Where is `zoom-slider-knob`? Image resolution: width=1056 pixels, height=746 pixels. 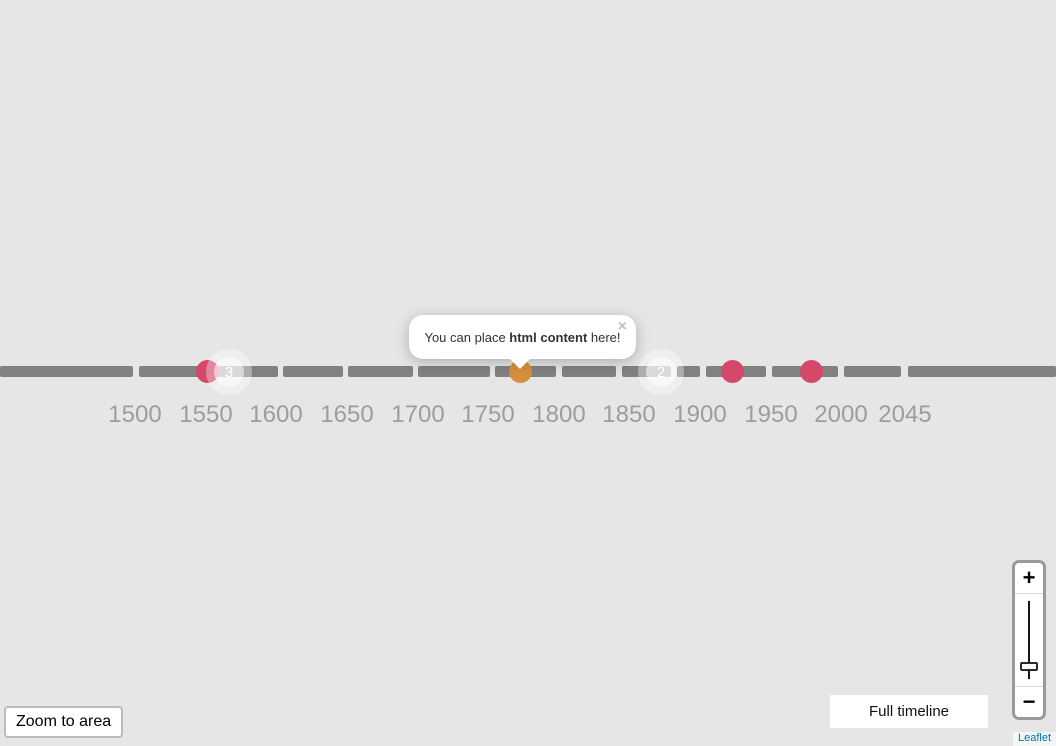 zoom-slider-knob is located at coordinates (1029, 666).